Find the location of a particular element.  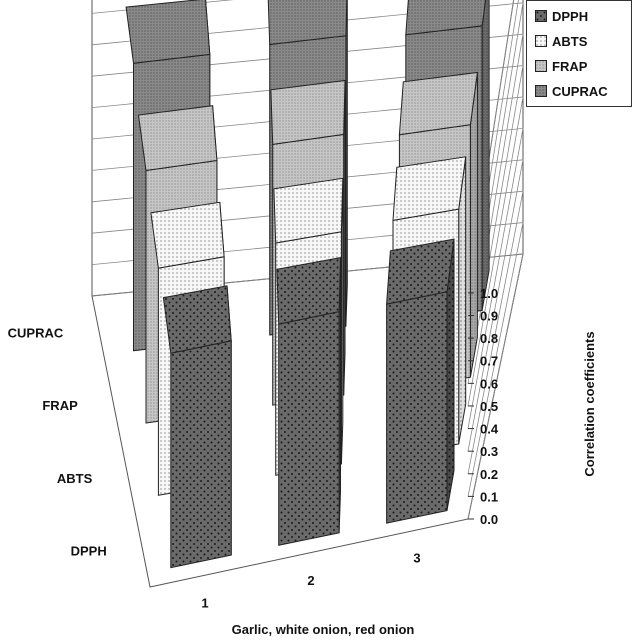

legend-item-dpph: DPPH is located at coordinates (561, 16).